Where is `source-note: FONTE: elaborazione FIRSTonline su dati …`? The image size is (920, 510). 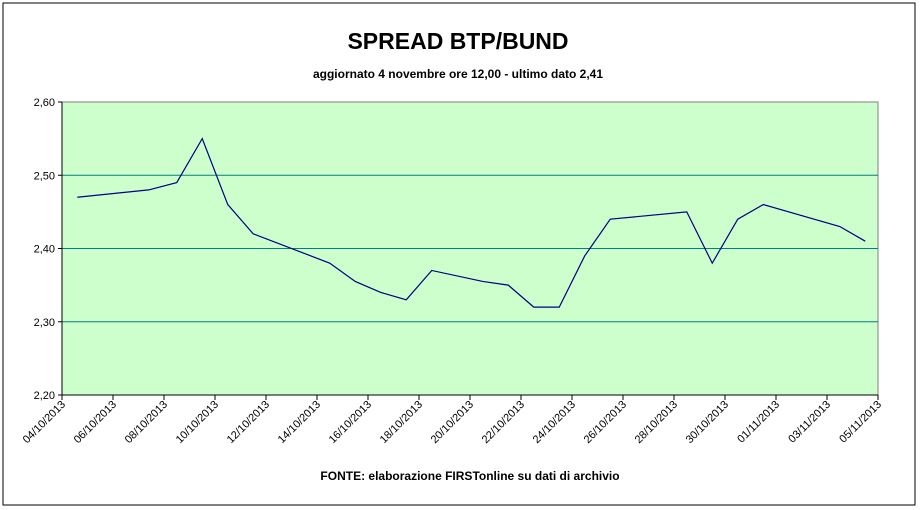 source-note: FONTE: elaborazione FIRSTonline su dati … is located at coordinates (469, 476).